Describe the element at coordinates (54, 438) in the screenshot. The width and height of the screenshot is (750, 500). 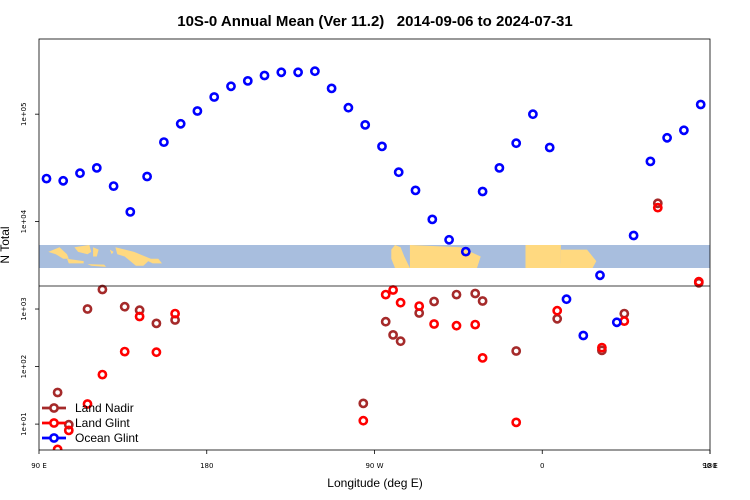
I see `ocean-glint-legend-marker` at that location.